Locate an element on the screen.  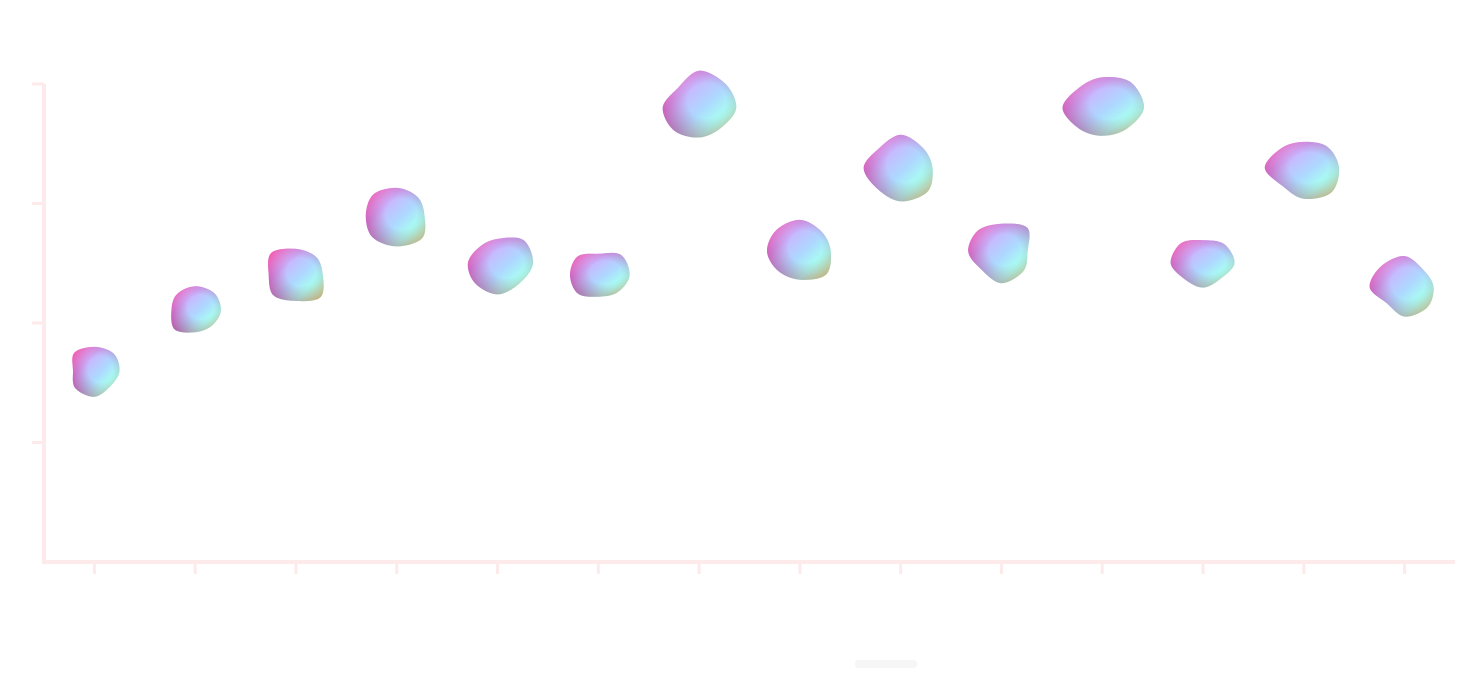
x-ticks is located at coordinates (749, 568).